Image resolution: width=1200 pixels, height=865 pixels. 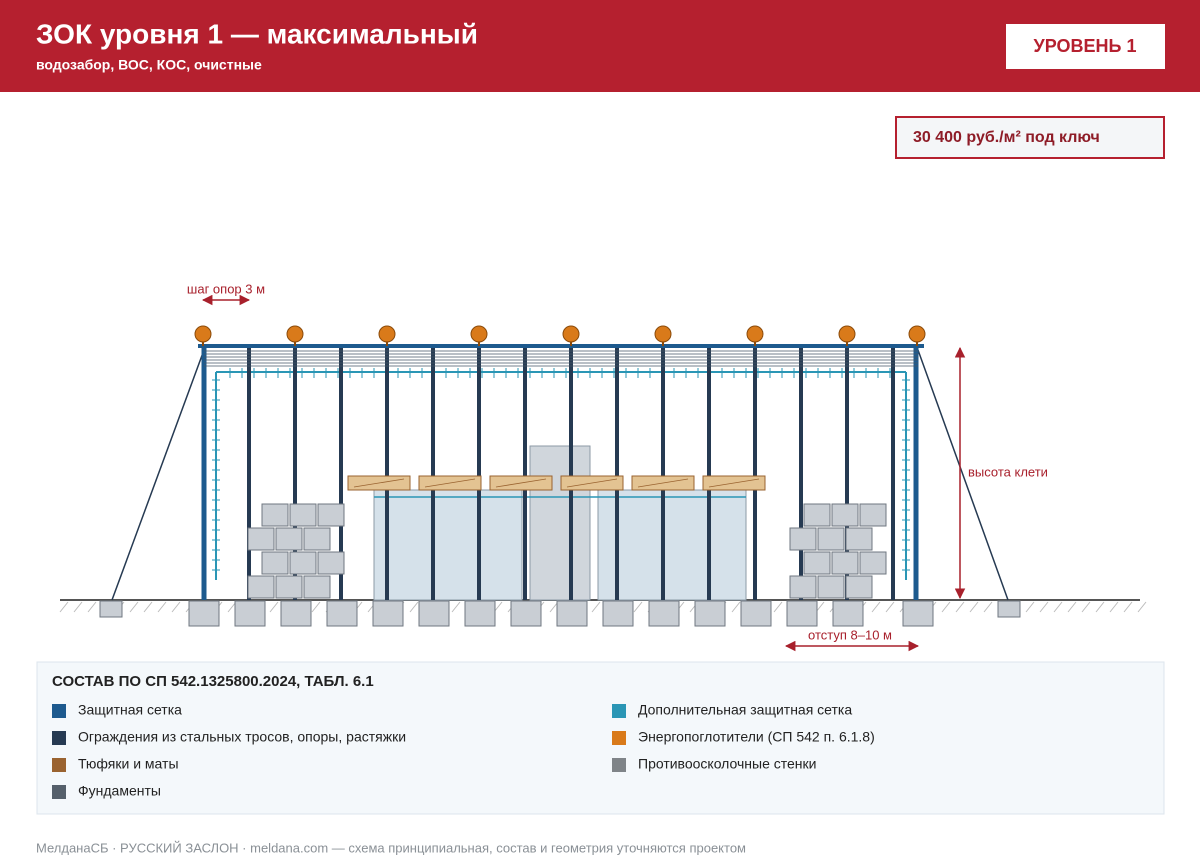 I want to click on step-label: шаг опор 3 м, so click(x=226, y=288).